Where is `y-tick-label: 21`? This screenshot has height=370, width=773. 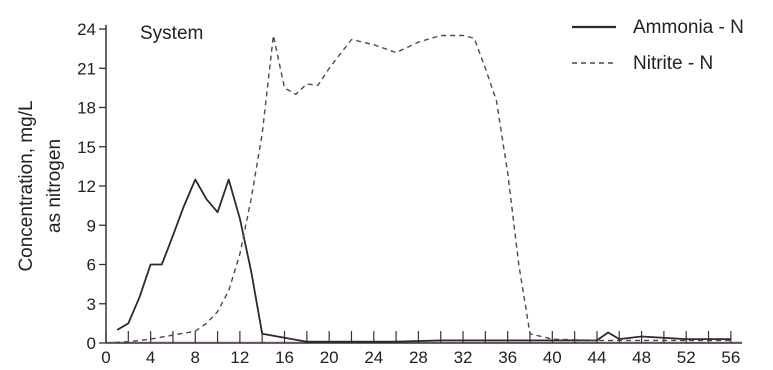
y-tick-label: 21 is located at coordinates (86, 68).